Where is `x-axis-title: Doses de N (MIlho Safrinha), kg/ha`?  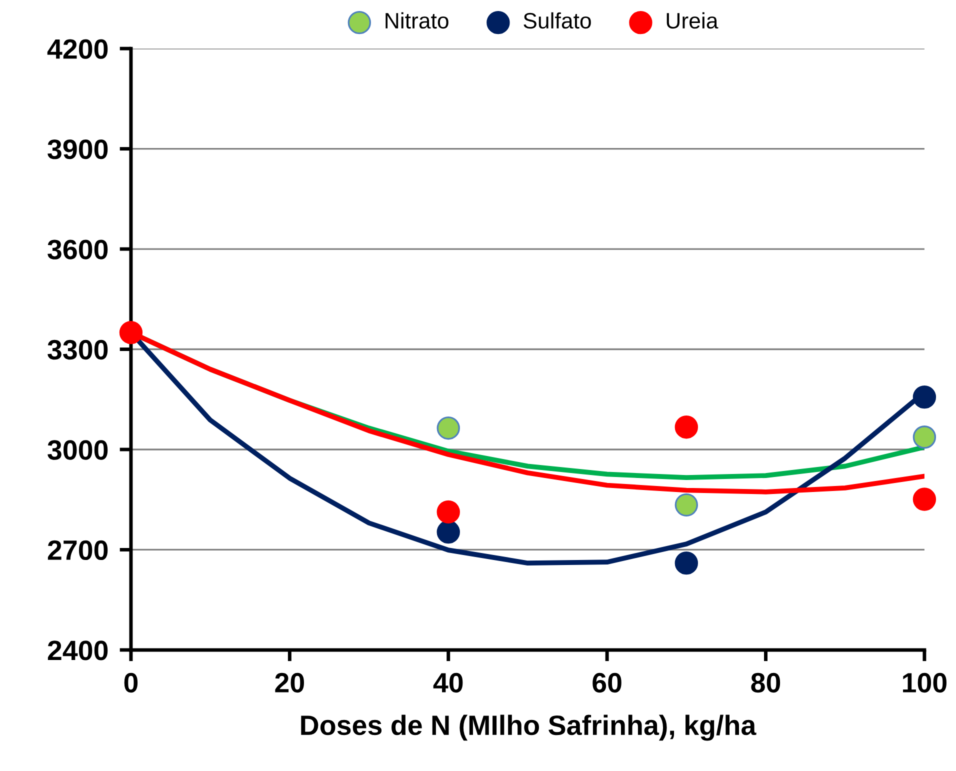 x-axis-title: Doses de N (MIlho Safrinha), kg/ha is located at coordinates (528, 727).